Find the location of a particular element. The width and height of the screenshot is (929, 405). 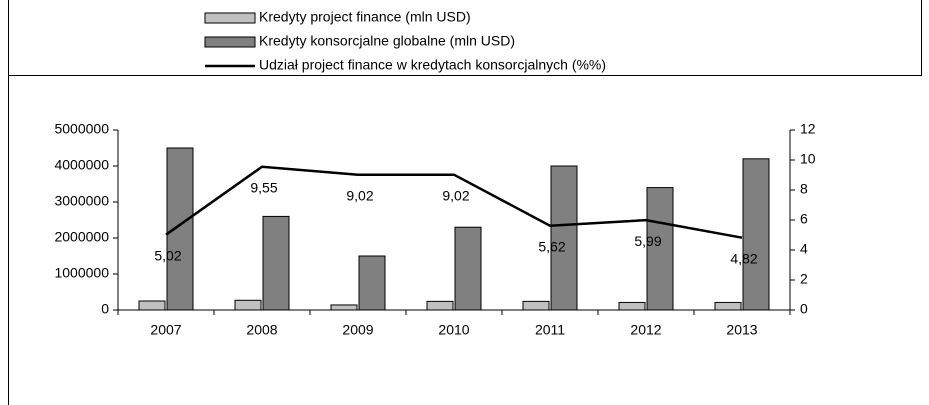

legend-label: Kredyty project finance (mln USD) is located at coordinates (365, 17).